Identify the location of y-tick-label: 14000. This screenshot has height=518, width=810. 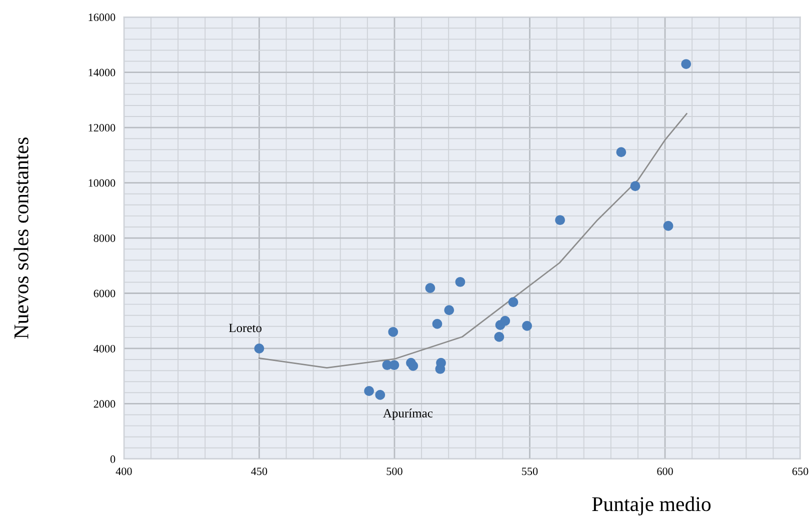
(102, 72).